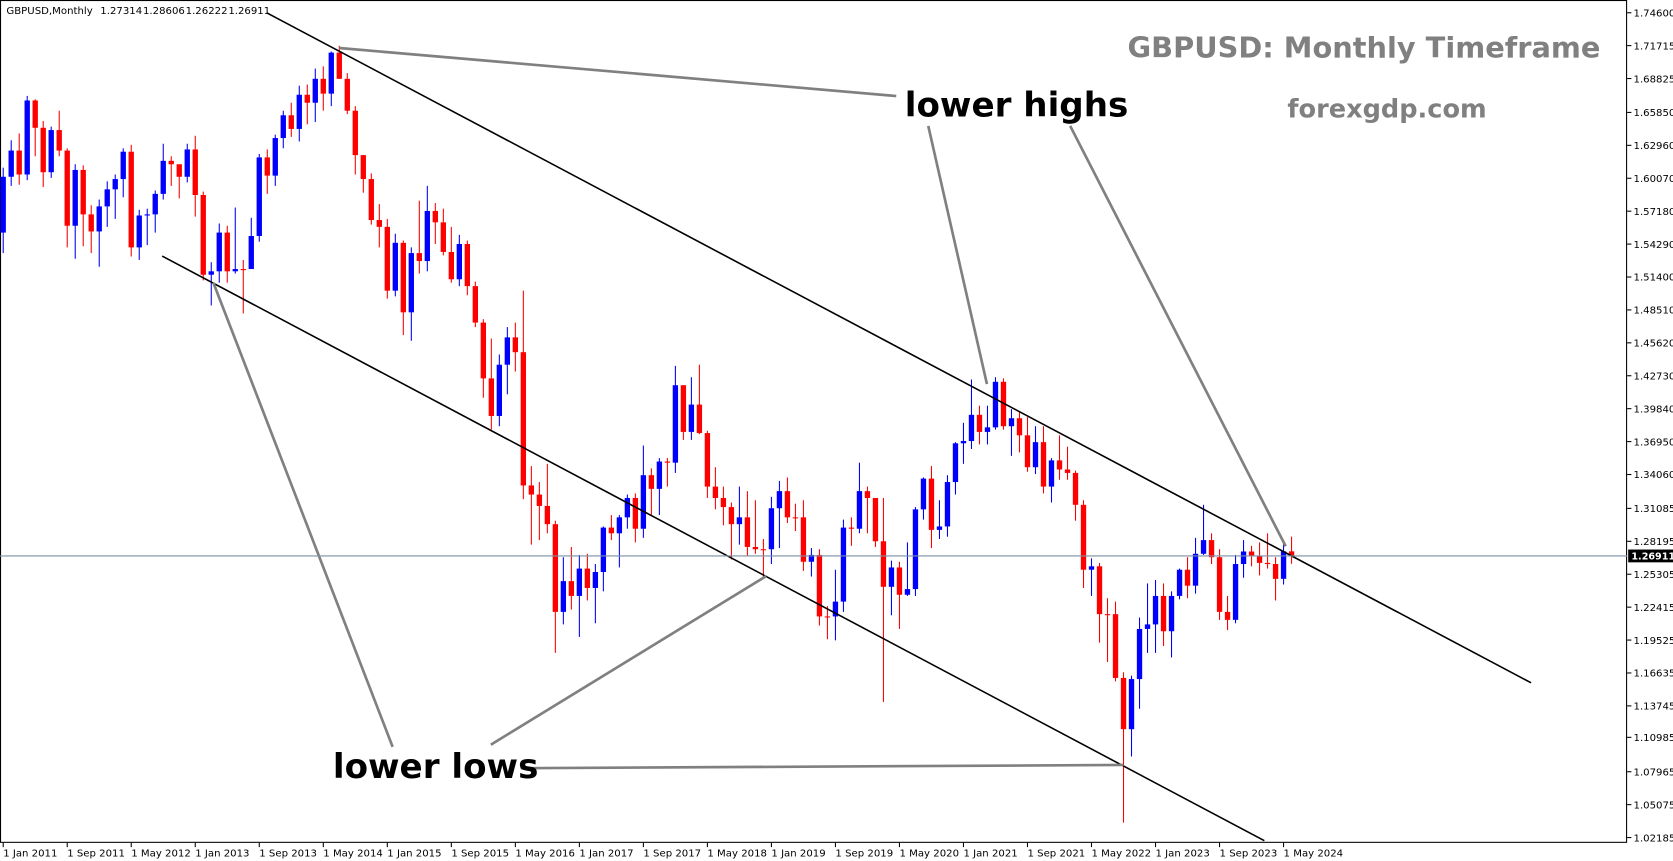 The width and height of the screenshot is (1673, 861). Describe the element at coordinates (737, 854) in the screenshot. I see `x-tick-label: 1 May 2018` at that location.